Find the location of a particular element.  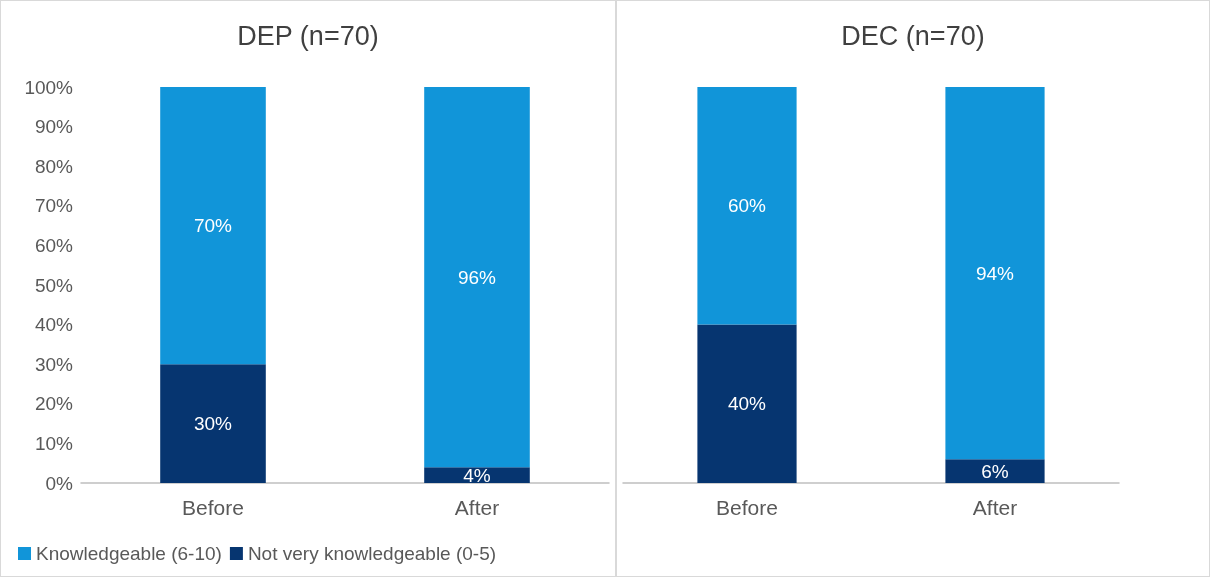

data-label: 30% is located at coordinates (213, 424).